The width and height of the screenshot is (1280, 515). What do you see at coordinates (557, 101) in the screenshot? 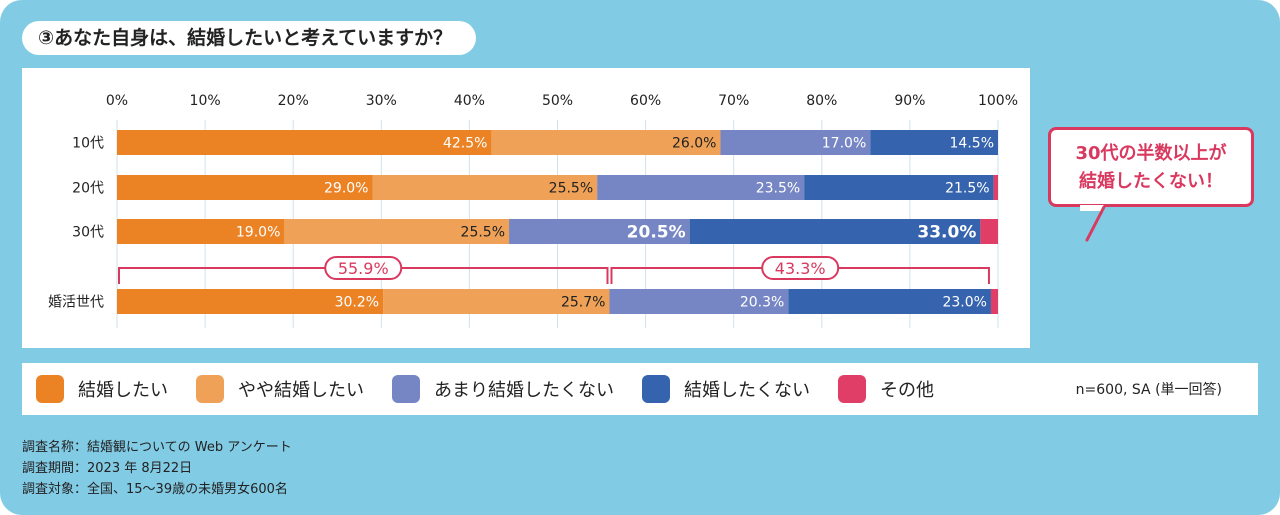
I see `x-tick-label: 50%` at bounding box center [557, 101].